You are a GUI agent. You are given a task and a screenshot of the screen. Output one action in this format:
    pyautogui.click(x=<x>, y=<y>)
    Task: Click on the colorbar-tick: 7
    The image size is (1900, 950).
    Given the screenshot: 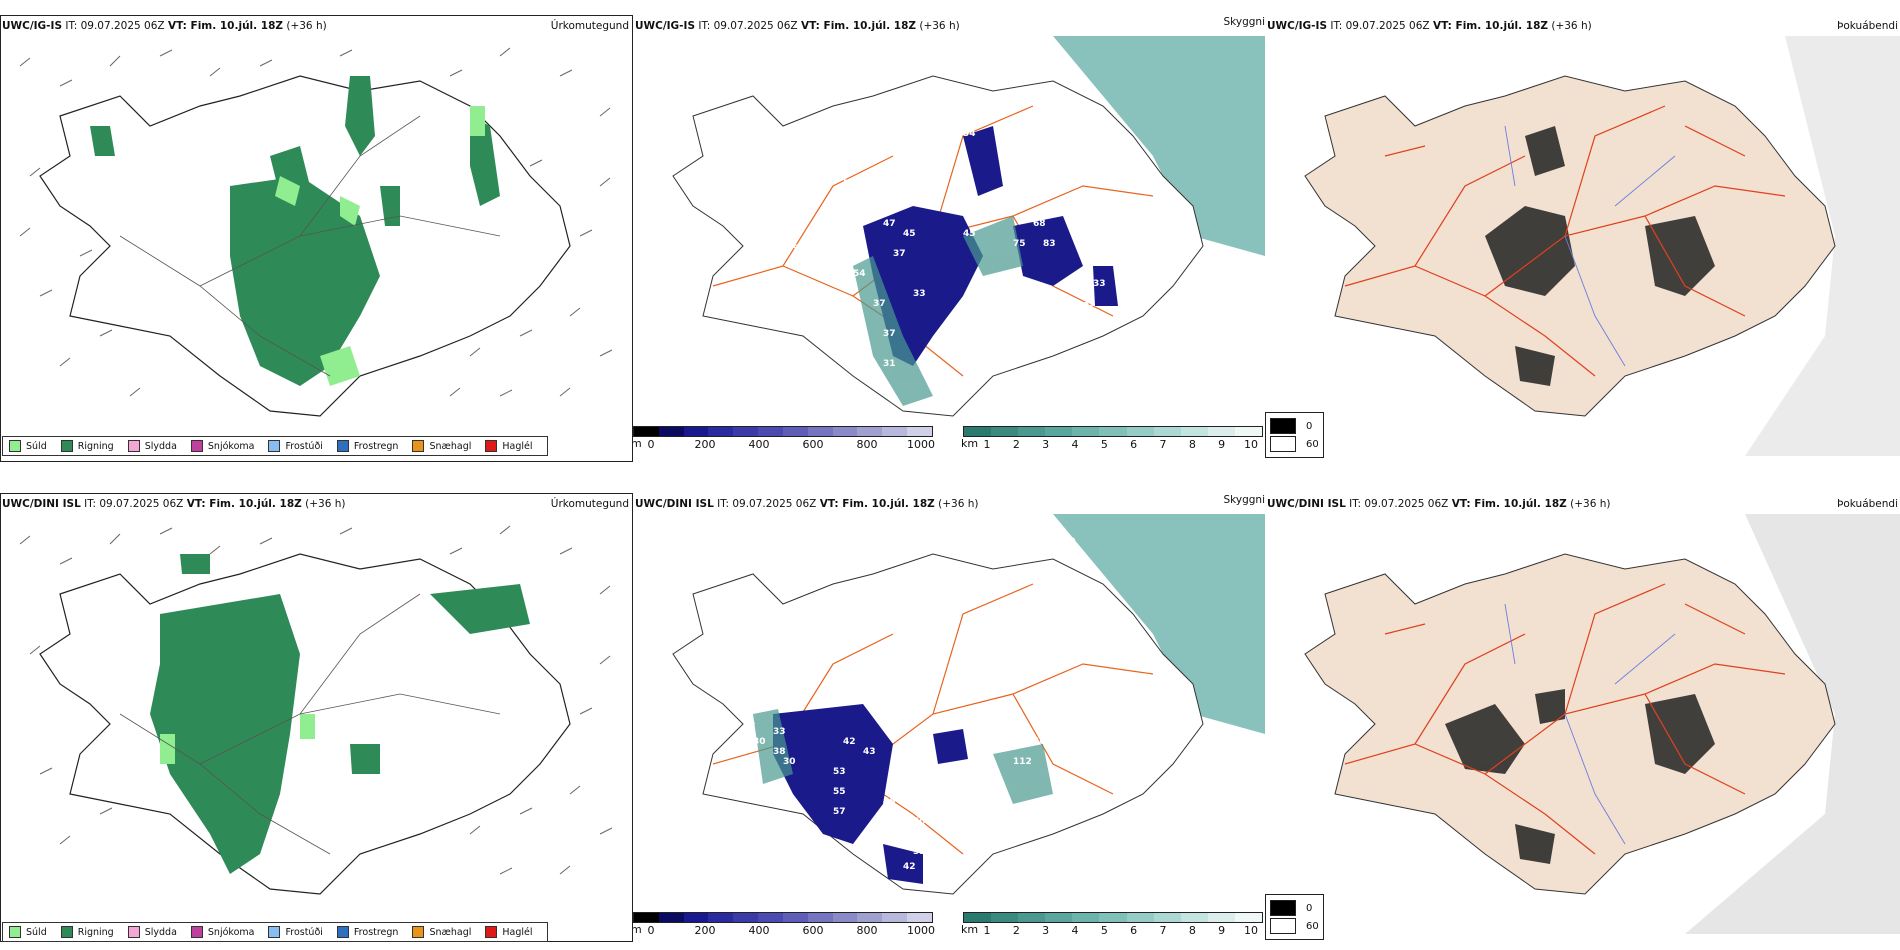 What is the action you would take?
    pyautogui.click(x=1163, y=930)
    